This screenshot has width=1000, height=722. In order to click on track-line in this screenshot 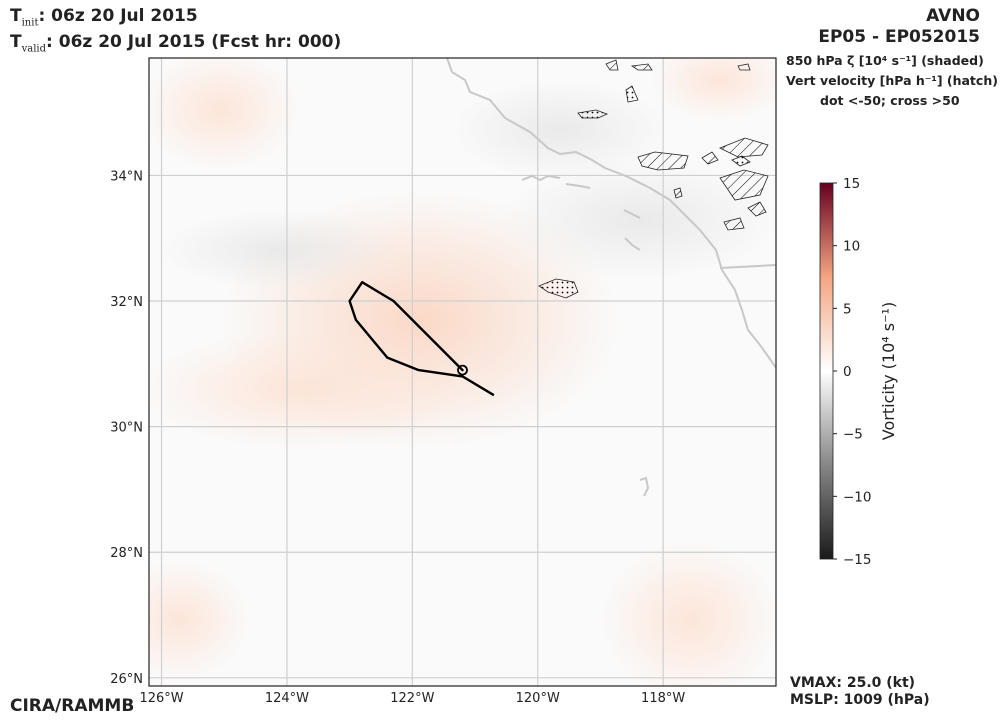, I will do `click(421, 339)`.